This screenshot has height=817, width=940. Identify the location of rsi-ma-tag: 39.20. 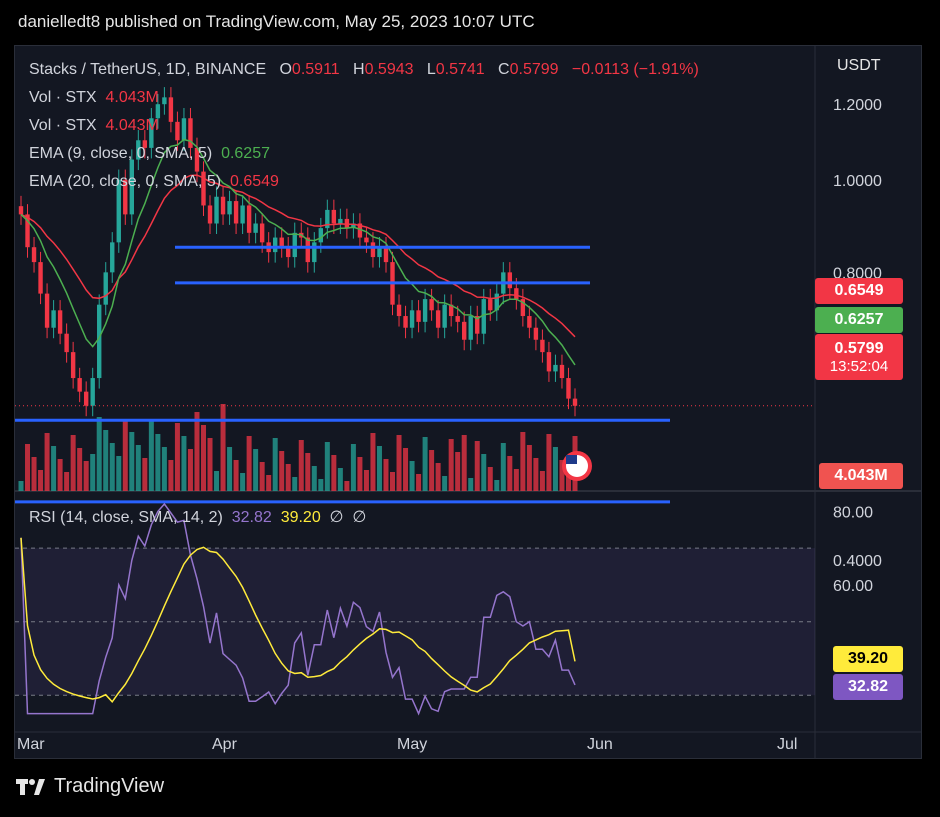
(868, 659).